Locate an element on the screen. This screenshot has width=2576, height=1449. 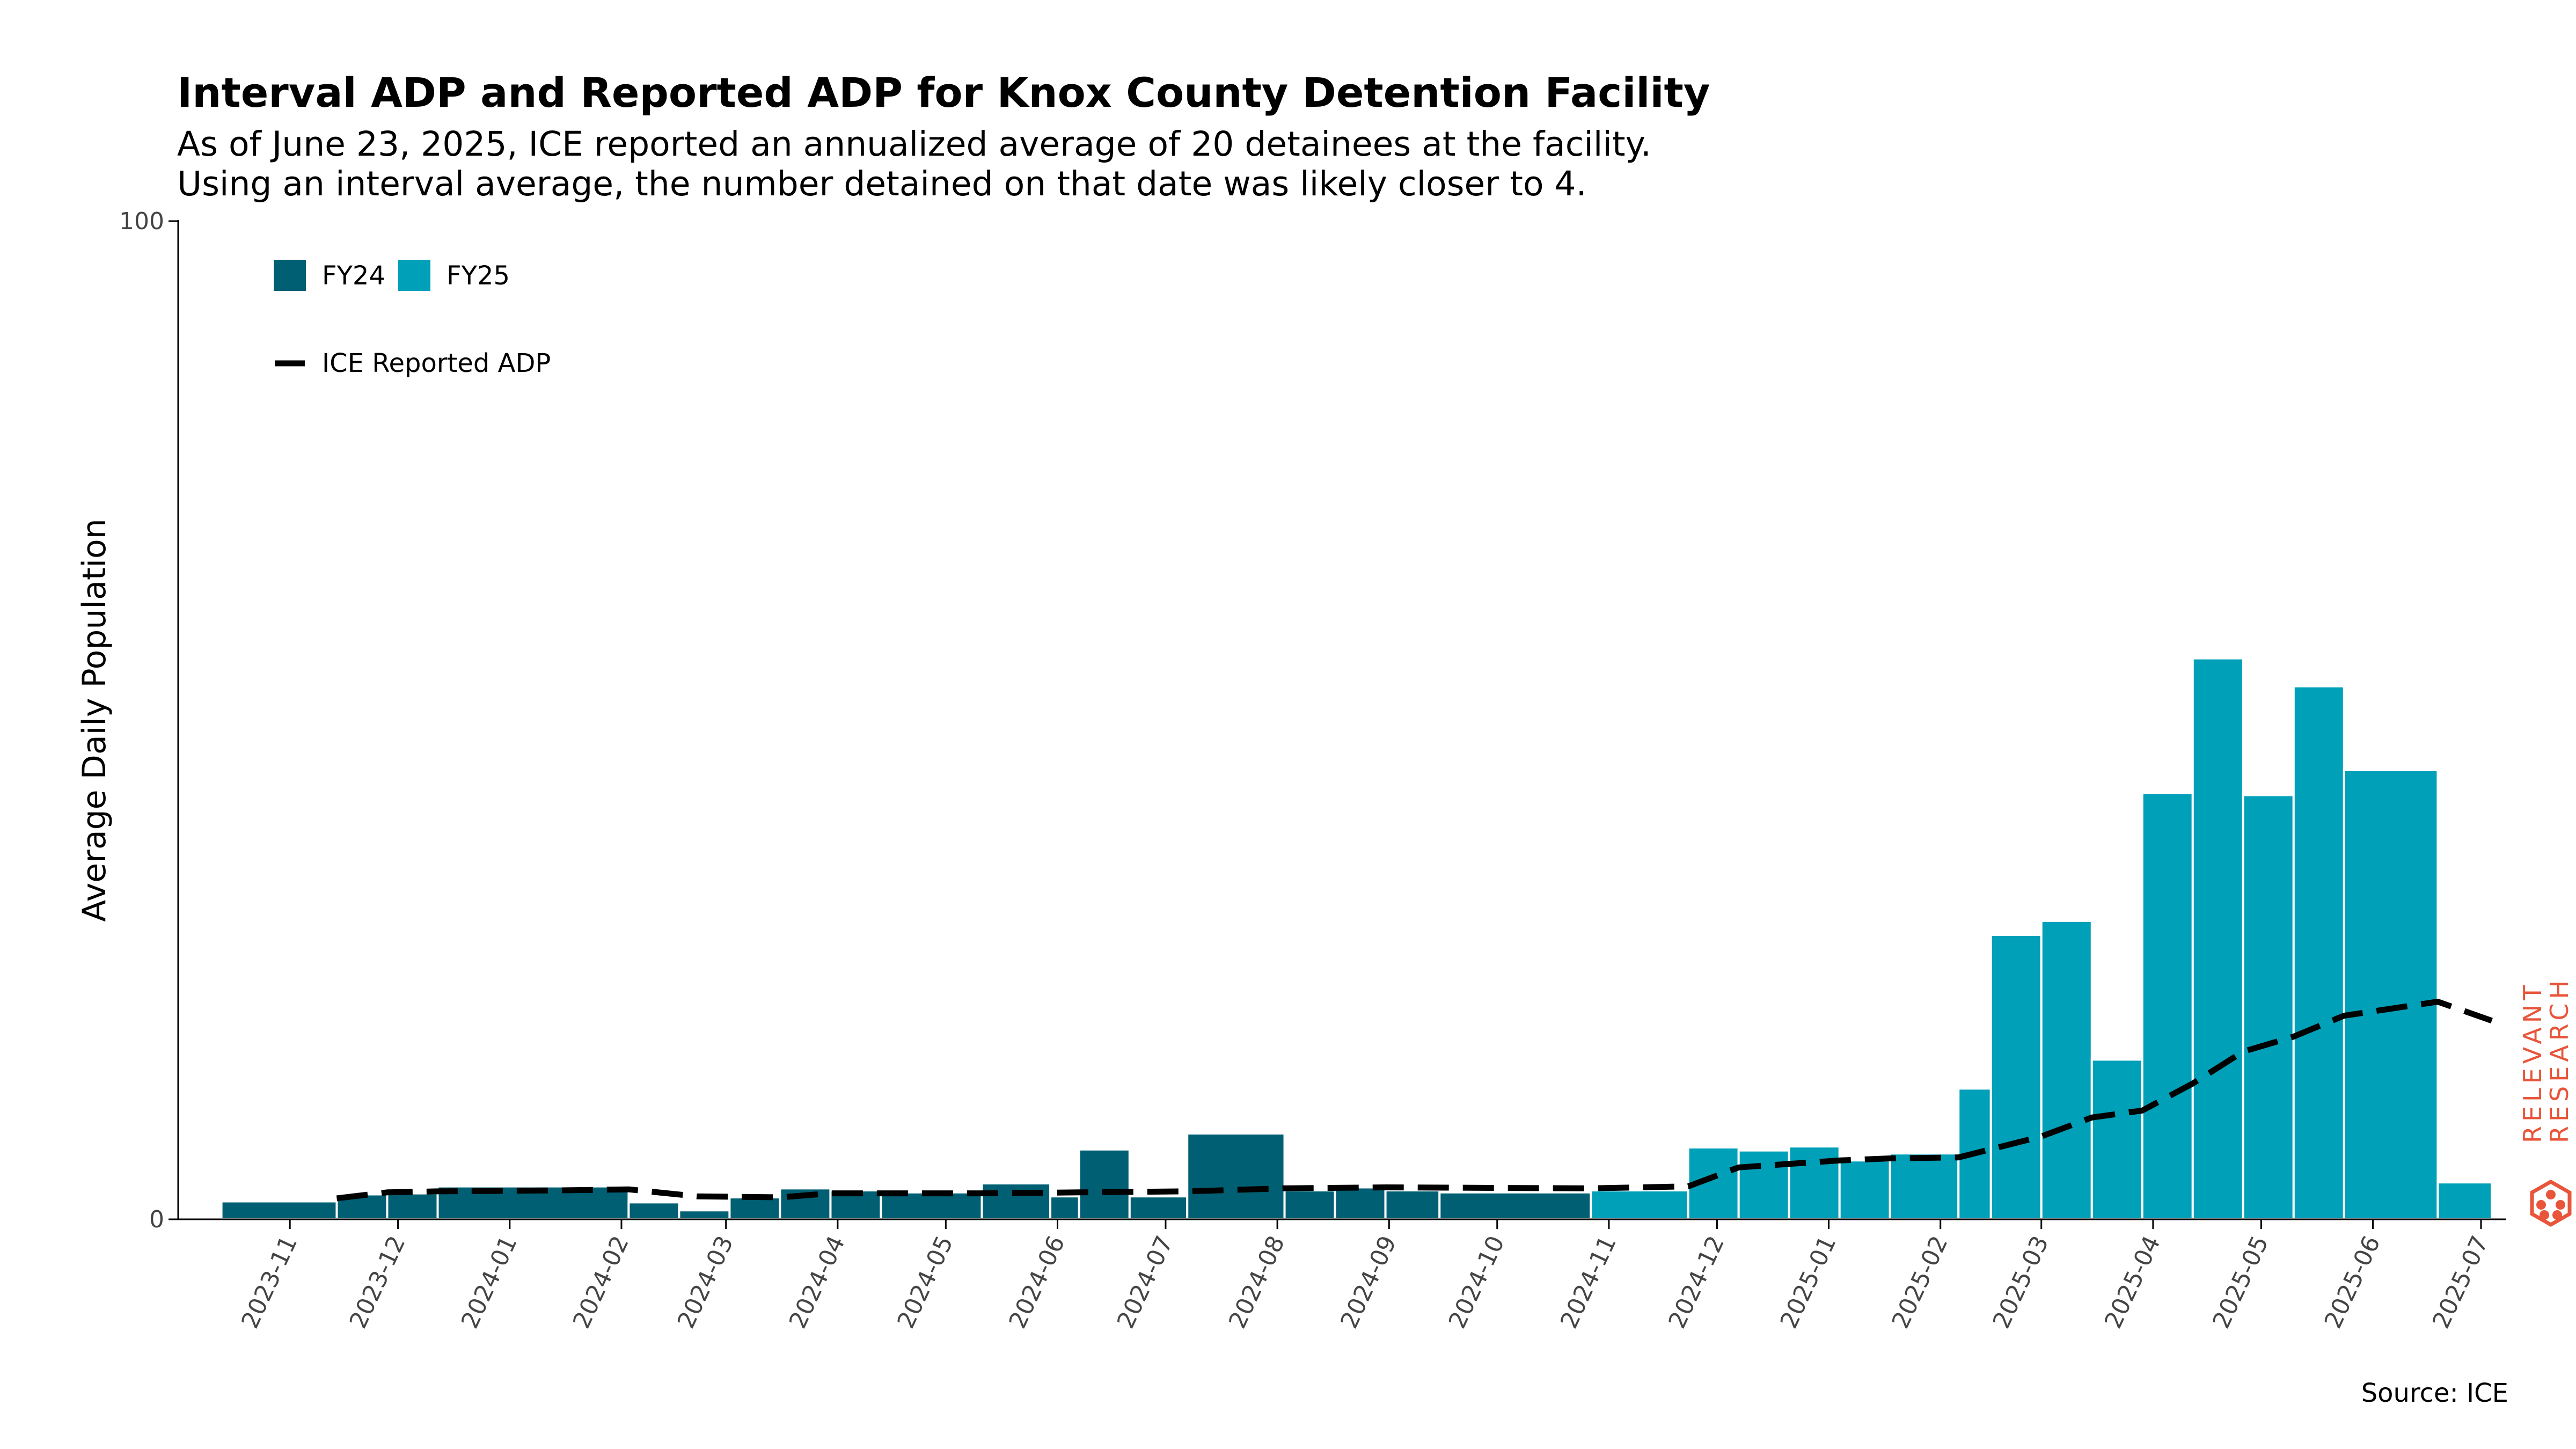
x-tick-label-2025-05: 2025-05 is located at coordinates (2240, 1282).